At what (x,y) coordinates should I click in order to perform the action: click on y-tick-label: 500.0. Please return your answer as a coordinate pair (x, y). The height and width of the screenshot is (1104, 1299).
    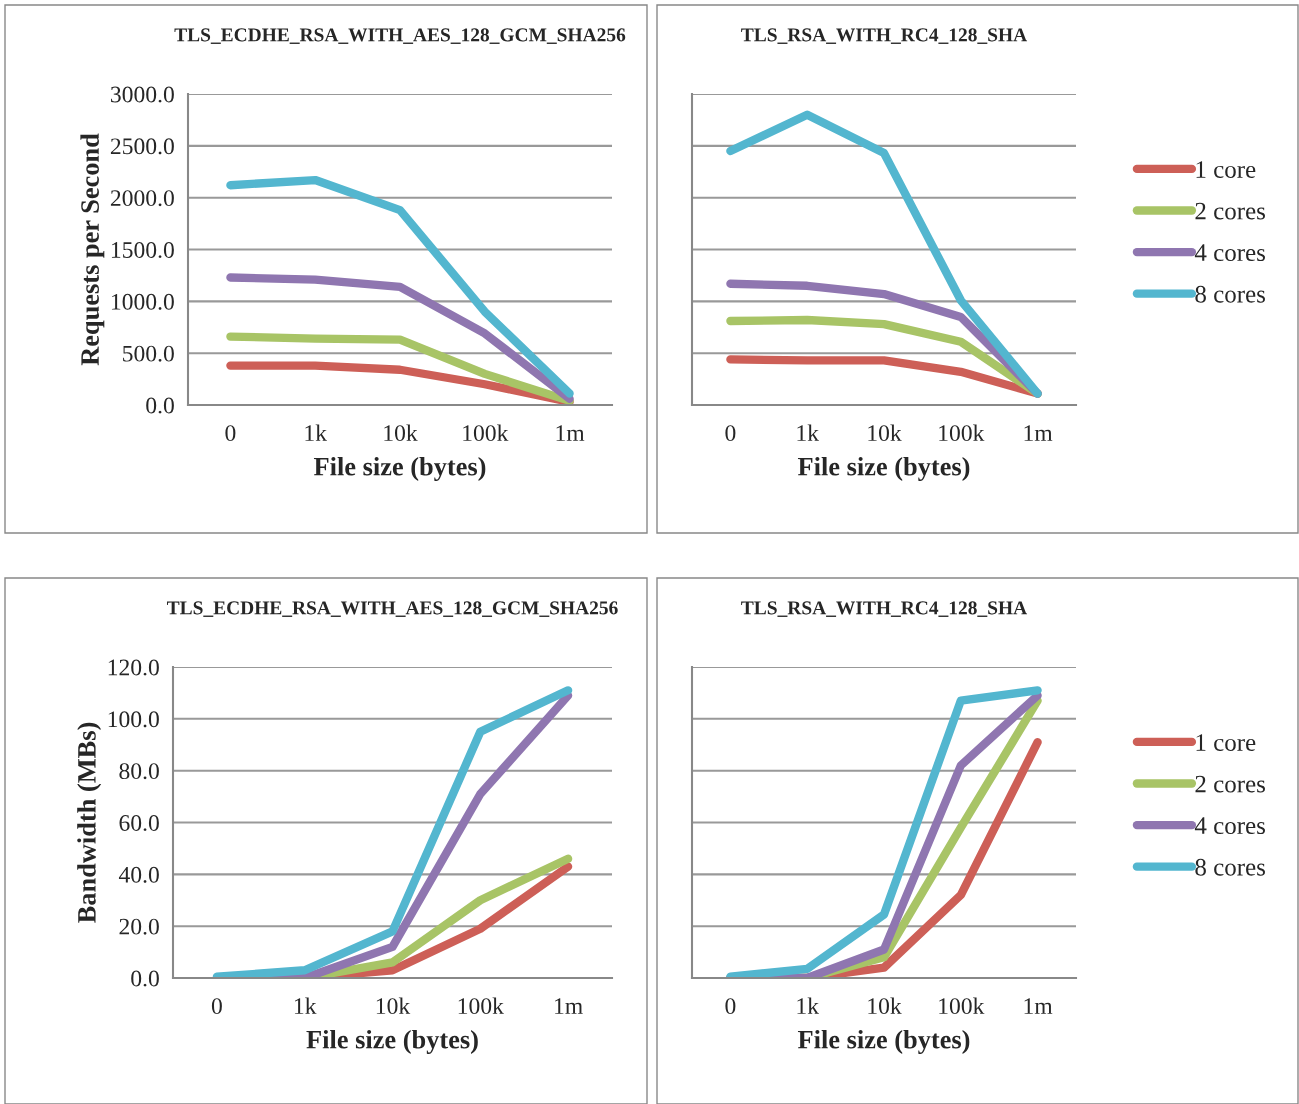
    Looking at the image, I should click on (148, 353).